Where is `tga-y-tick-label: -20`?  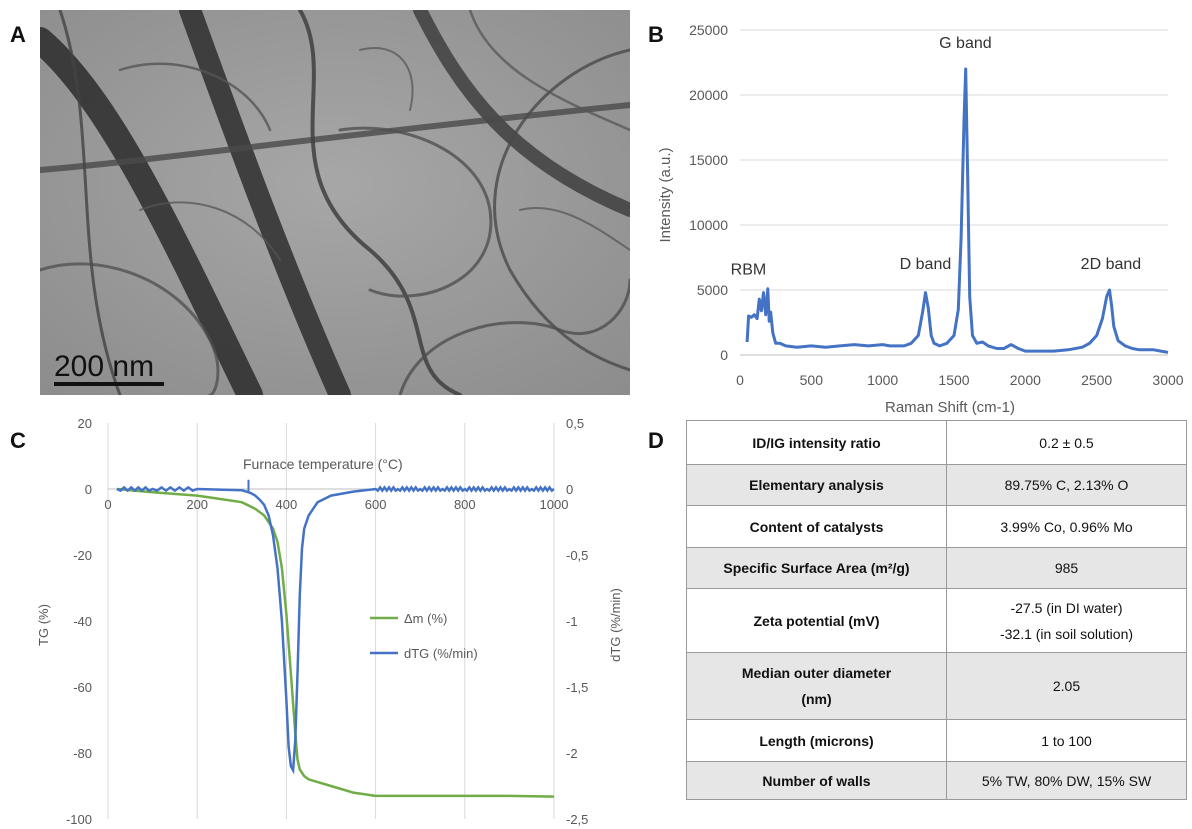 tga-y-tick-label: -20 is located at coordinates (82, 555).